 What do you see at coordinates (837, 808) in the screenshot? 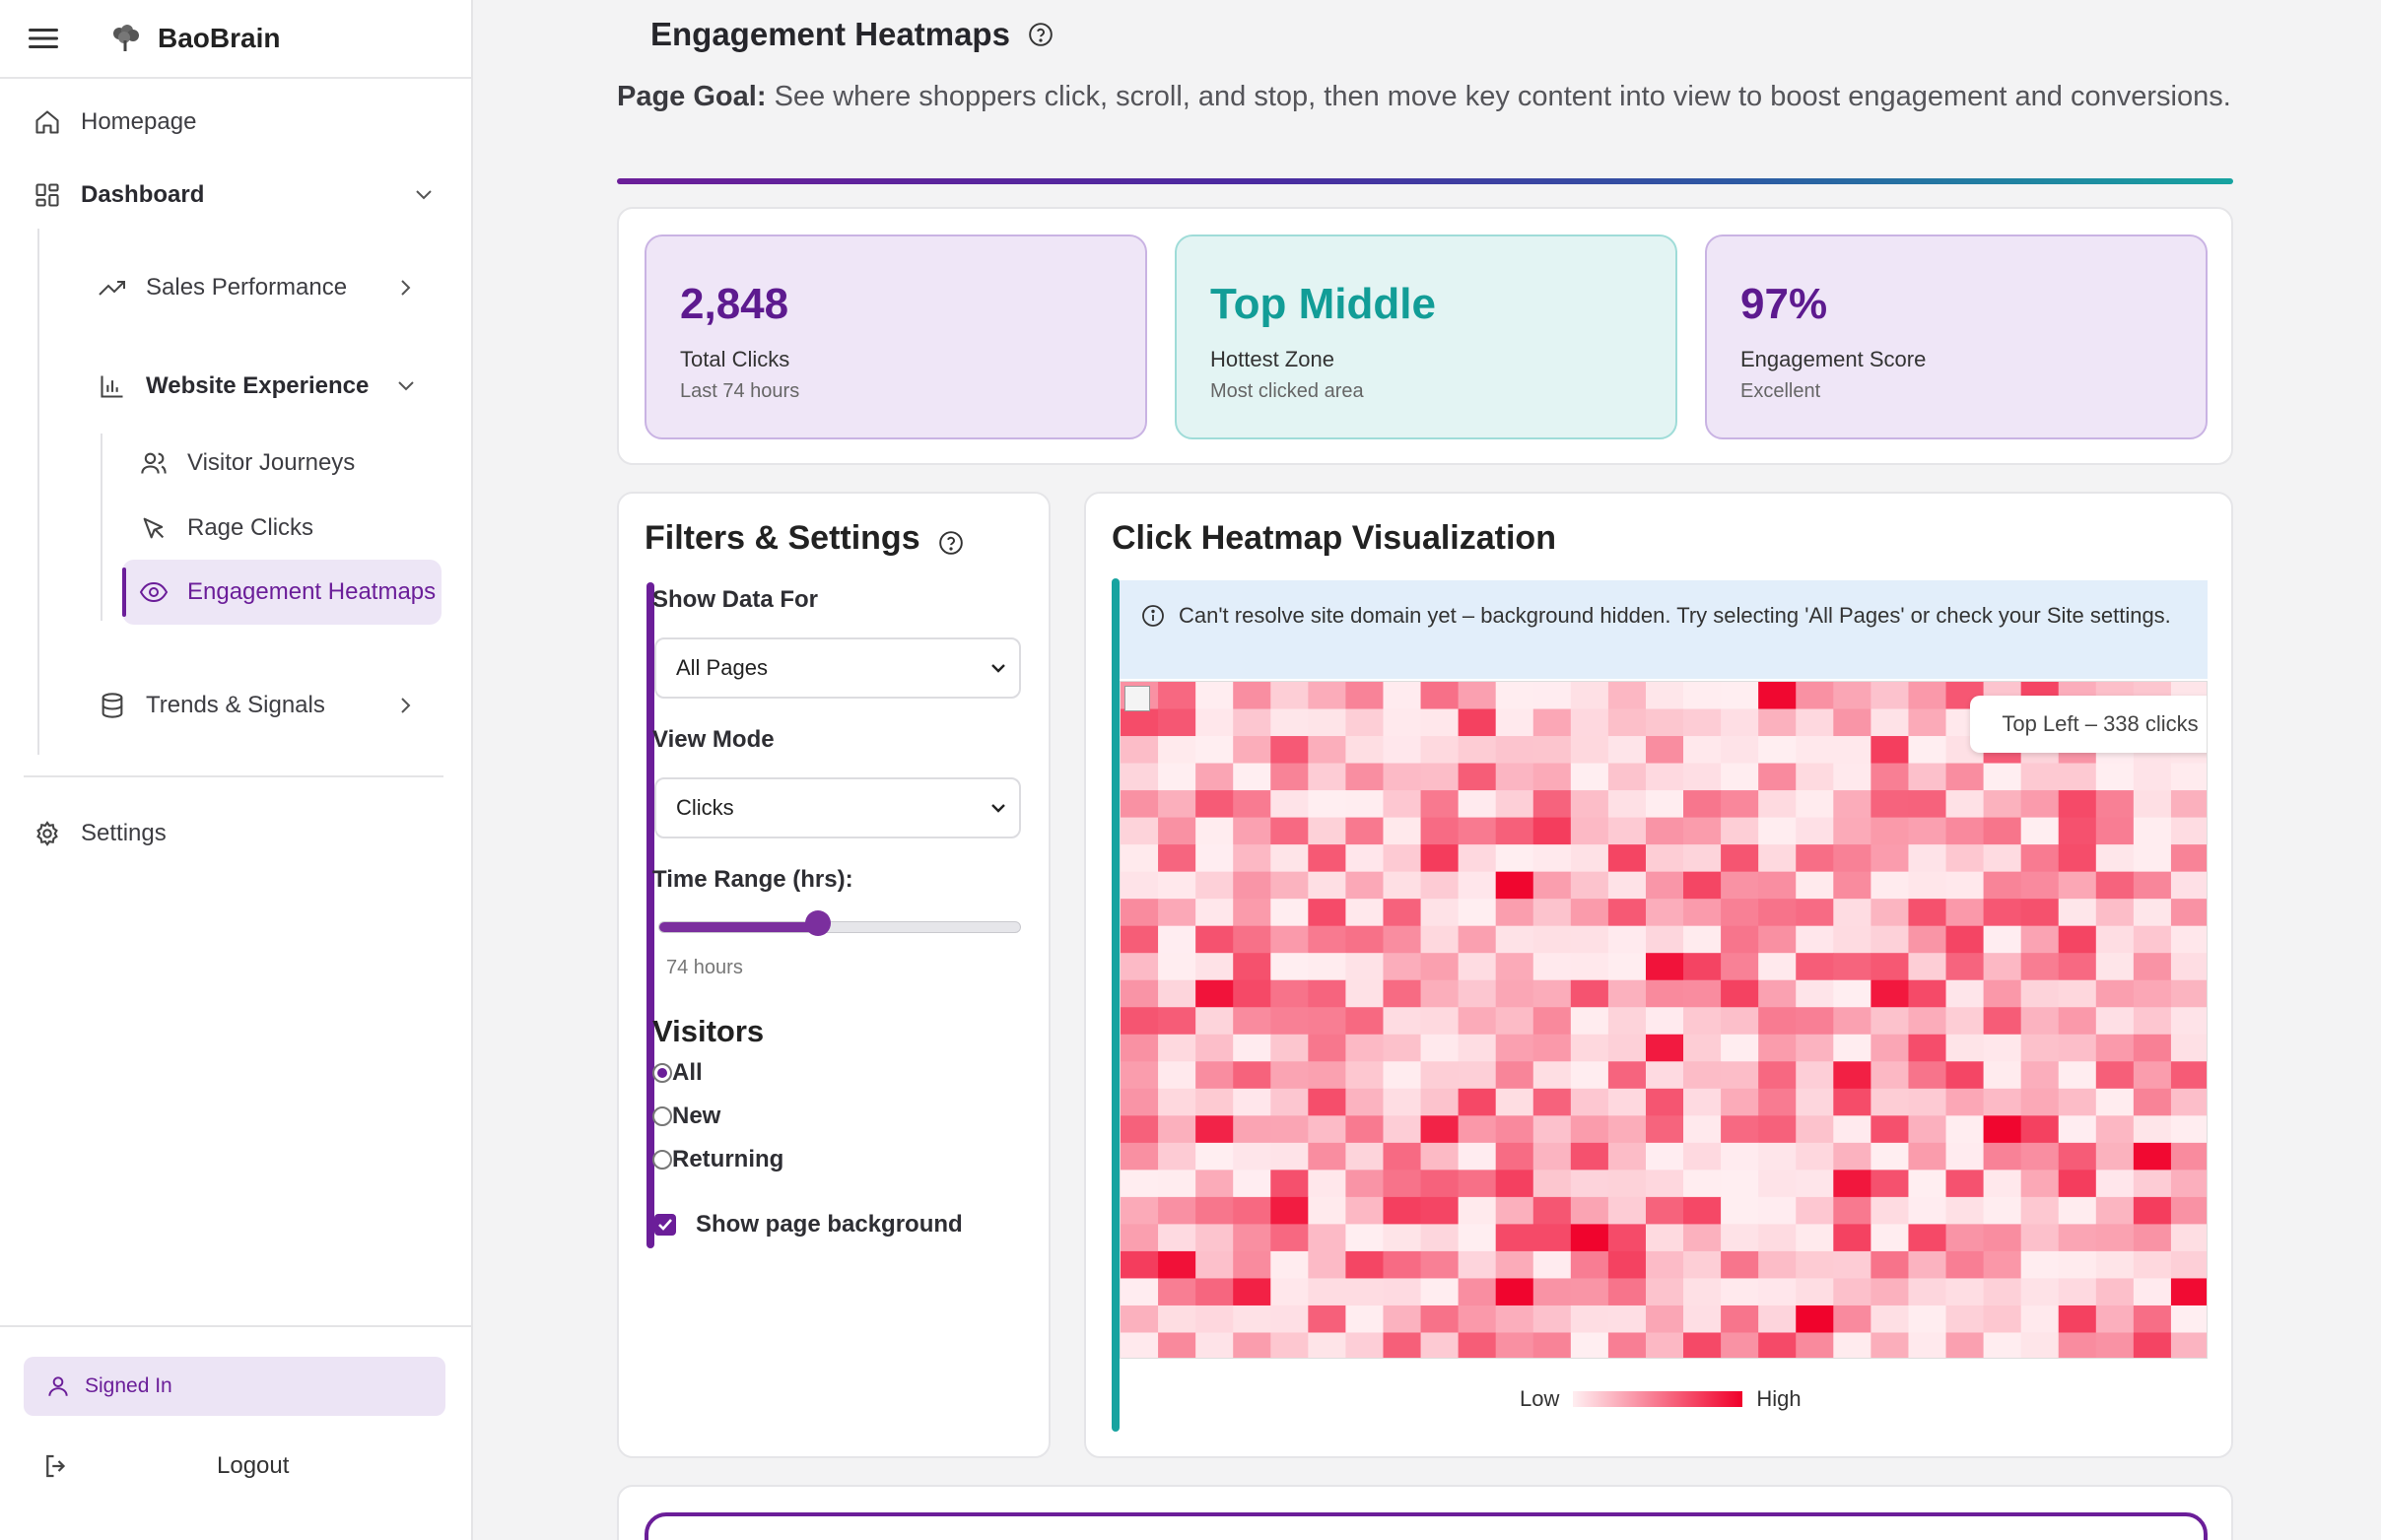
I see `view-mode-select: Clicks` at bounding box center [837, 808].